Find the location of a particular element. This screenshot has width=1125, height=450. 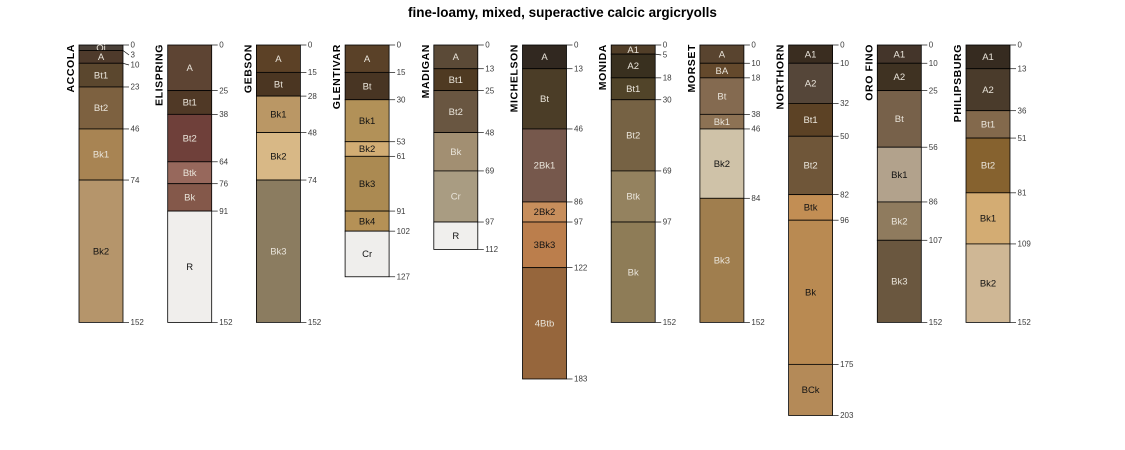

horizon-rect-gebson-a is located at coordinates (278, 58).